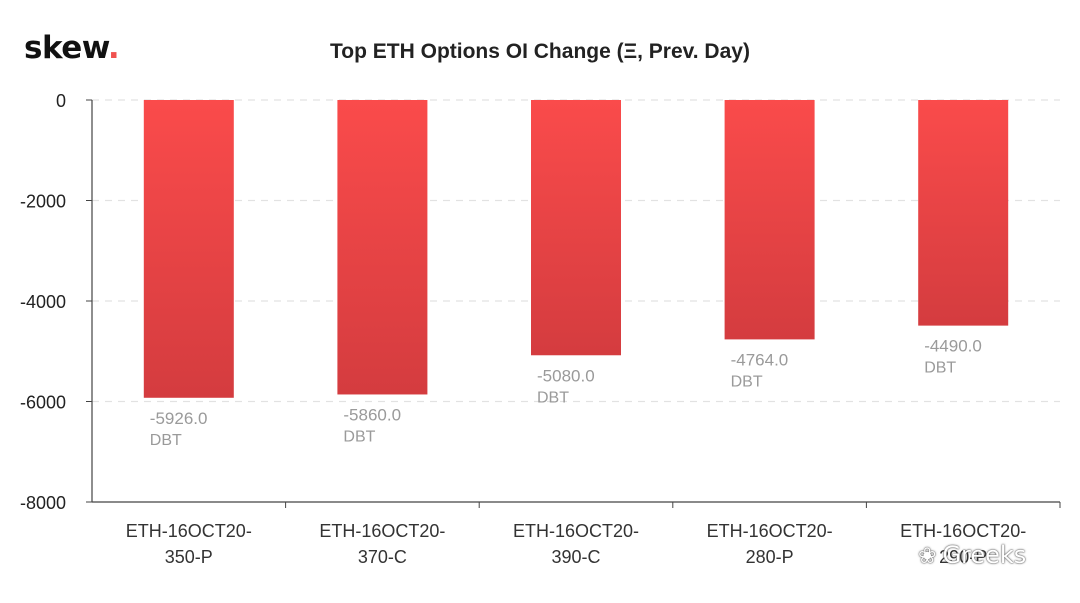 This screenshot has width=1080, height=603. What do you see at coordinates (770, 557) in the screenshot?
I see `x-tick-label: 280-P` at bounding box center [770, 557].